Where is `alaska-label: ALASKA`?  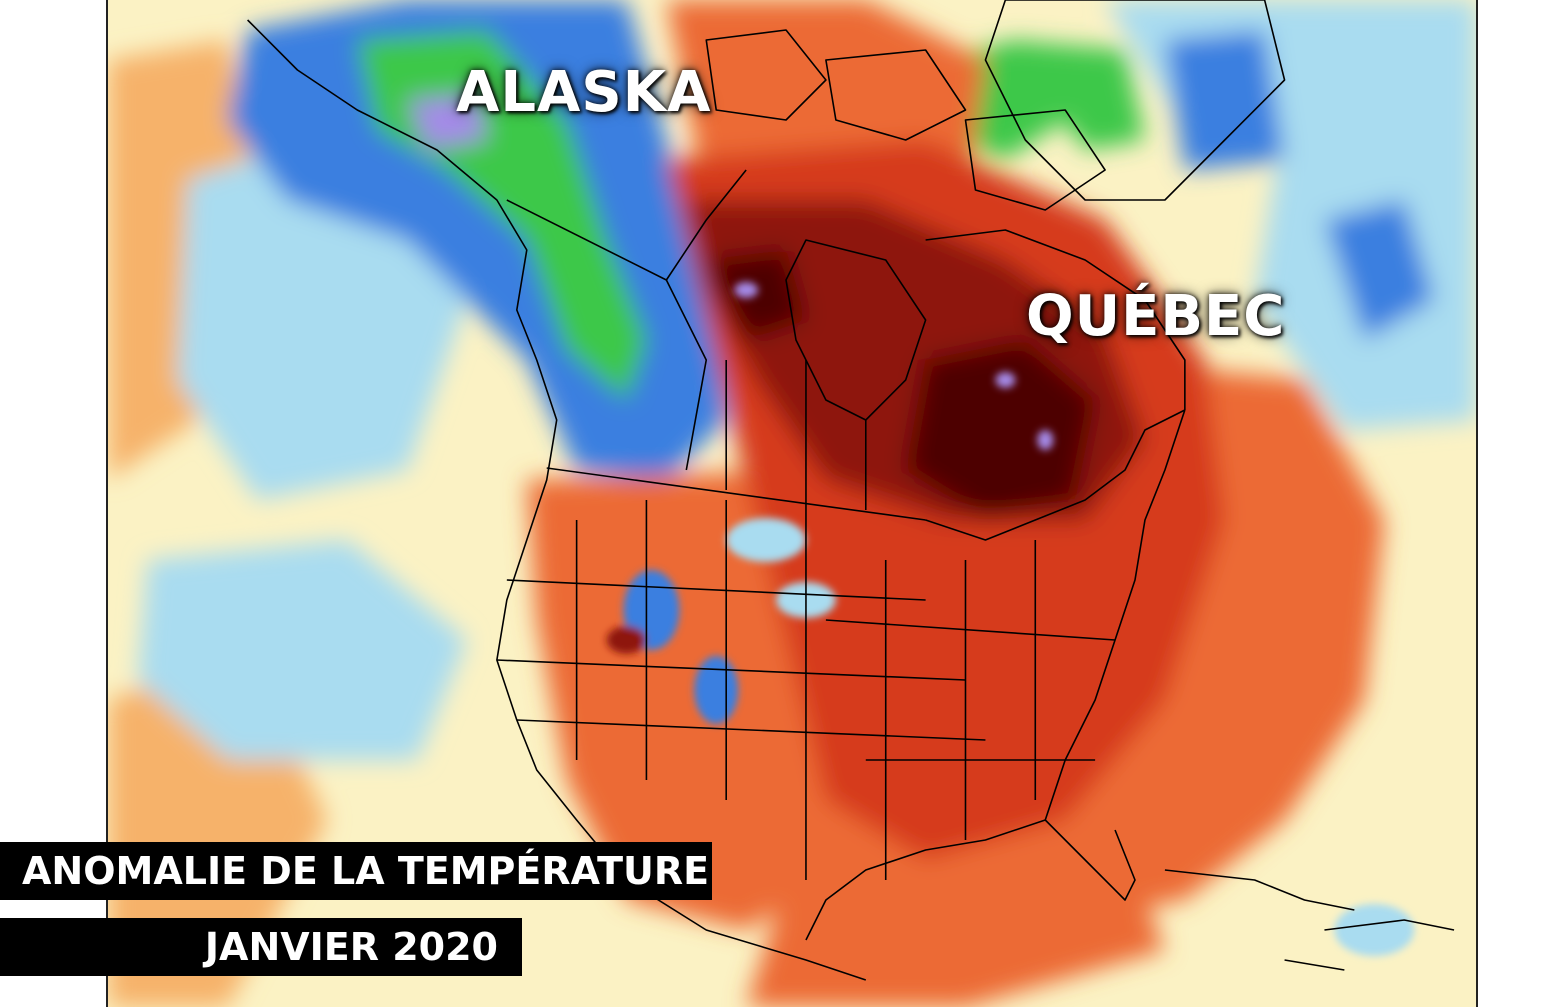 alaska-label: ALASKA is located at coordinates (584, 92).